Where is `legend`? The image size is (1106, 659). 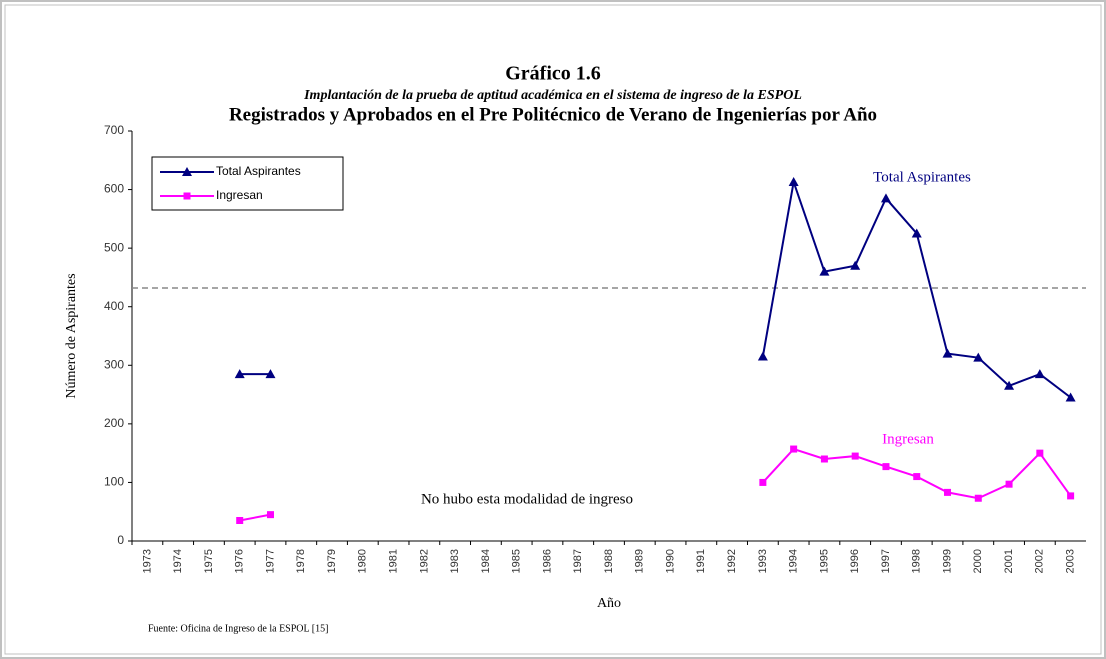 legend is located at coordinates (247, 183).